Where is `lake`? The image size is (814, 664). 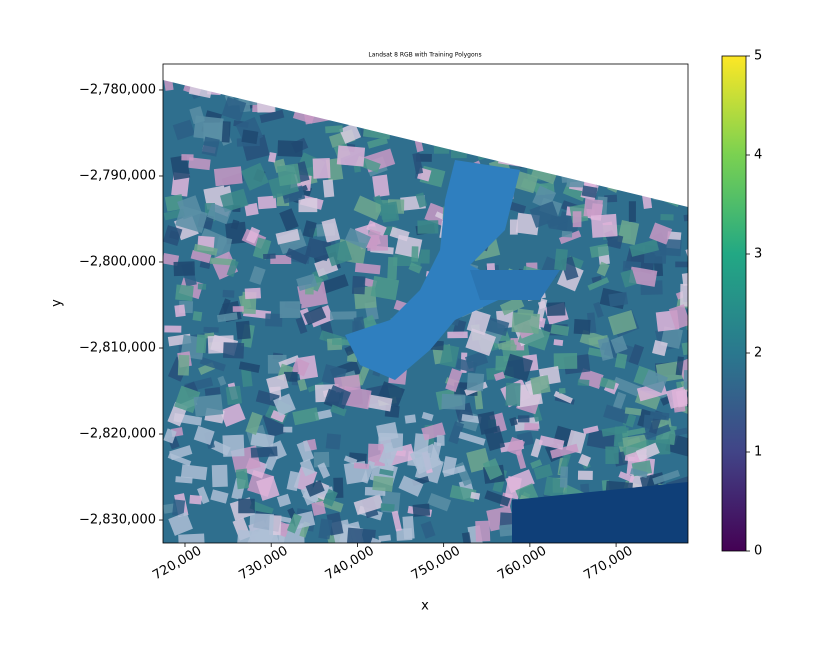
lake is located at coordinates (432, 270).